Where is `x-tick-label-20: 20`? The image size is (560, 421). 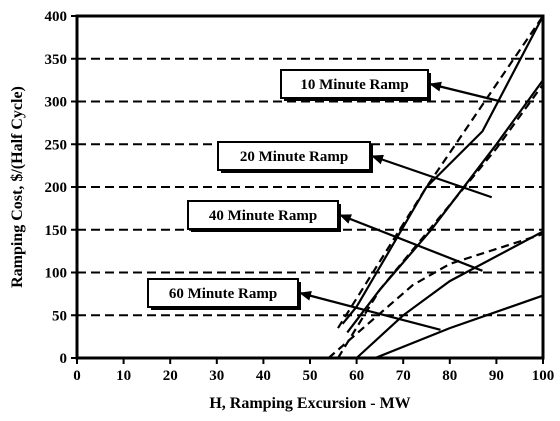 x-tick-label-20: 20 is located at coordinates (170, 376).